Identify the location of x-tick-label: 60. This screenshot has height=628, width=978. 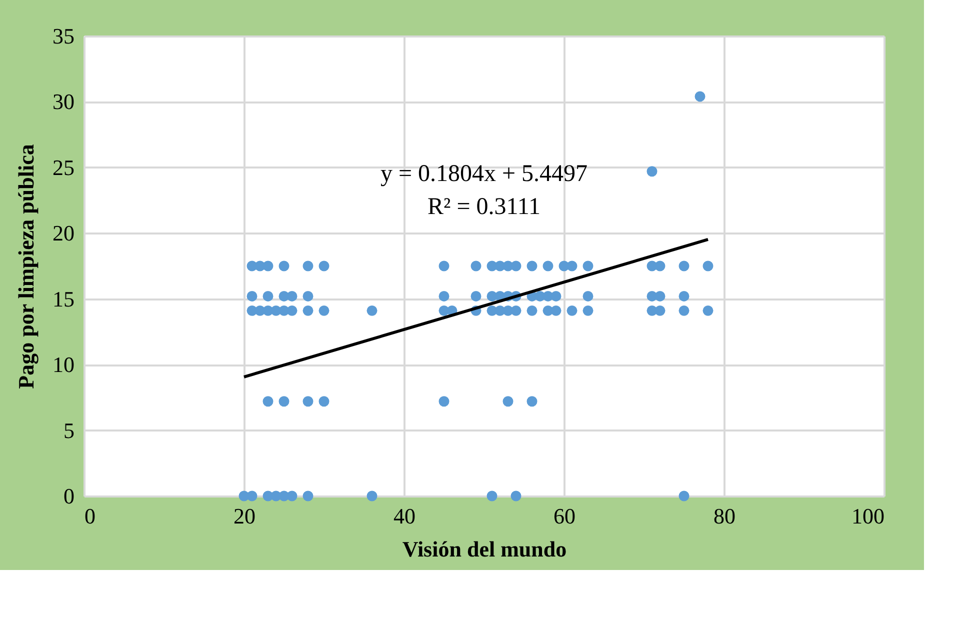
(565, 516).